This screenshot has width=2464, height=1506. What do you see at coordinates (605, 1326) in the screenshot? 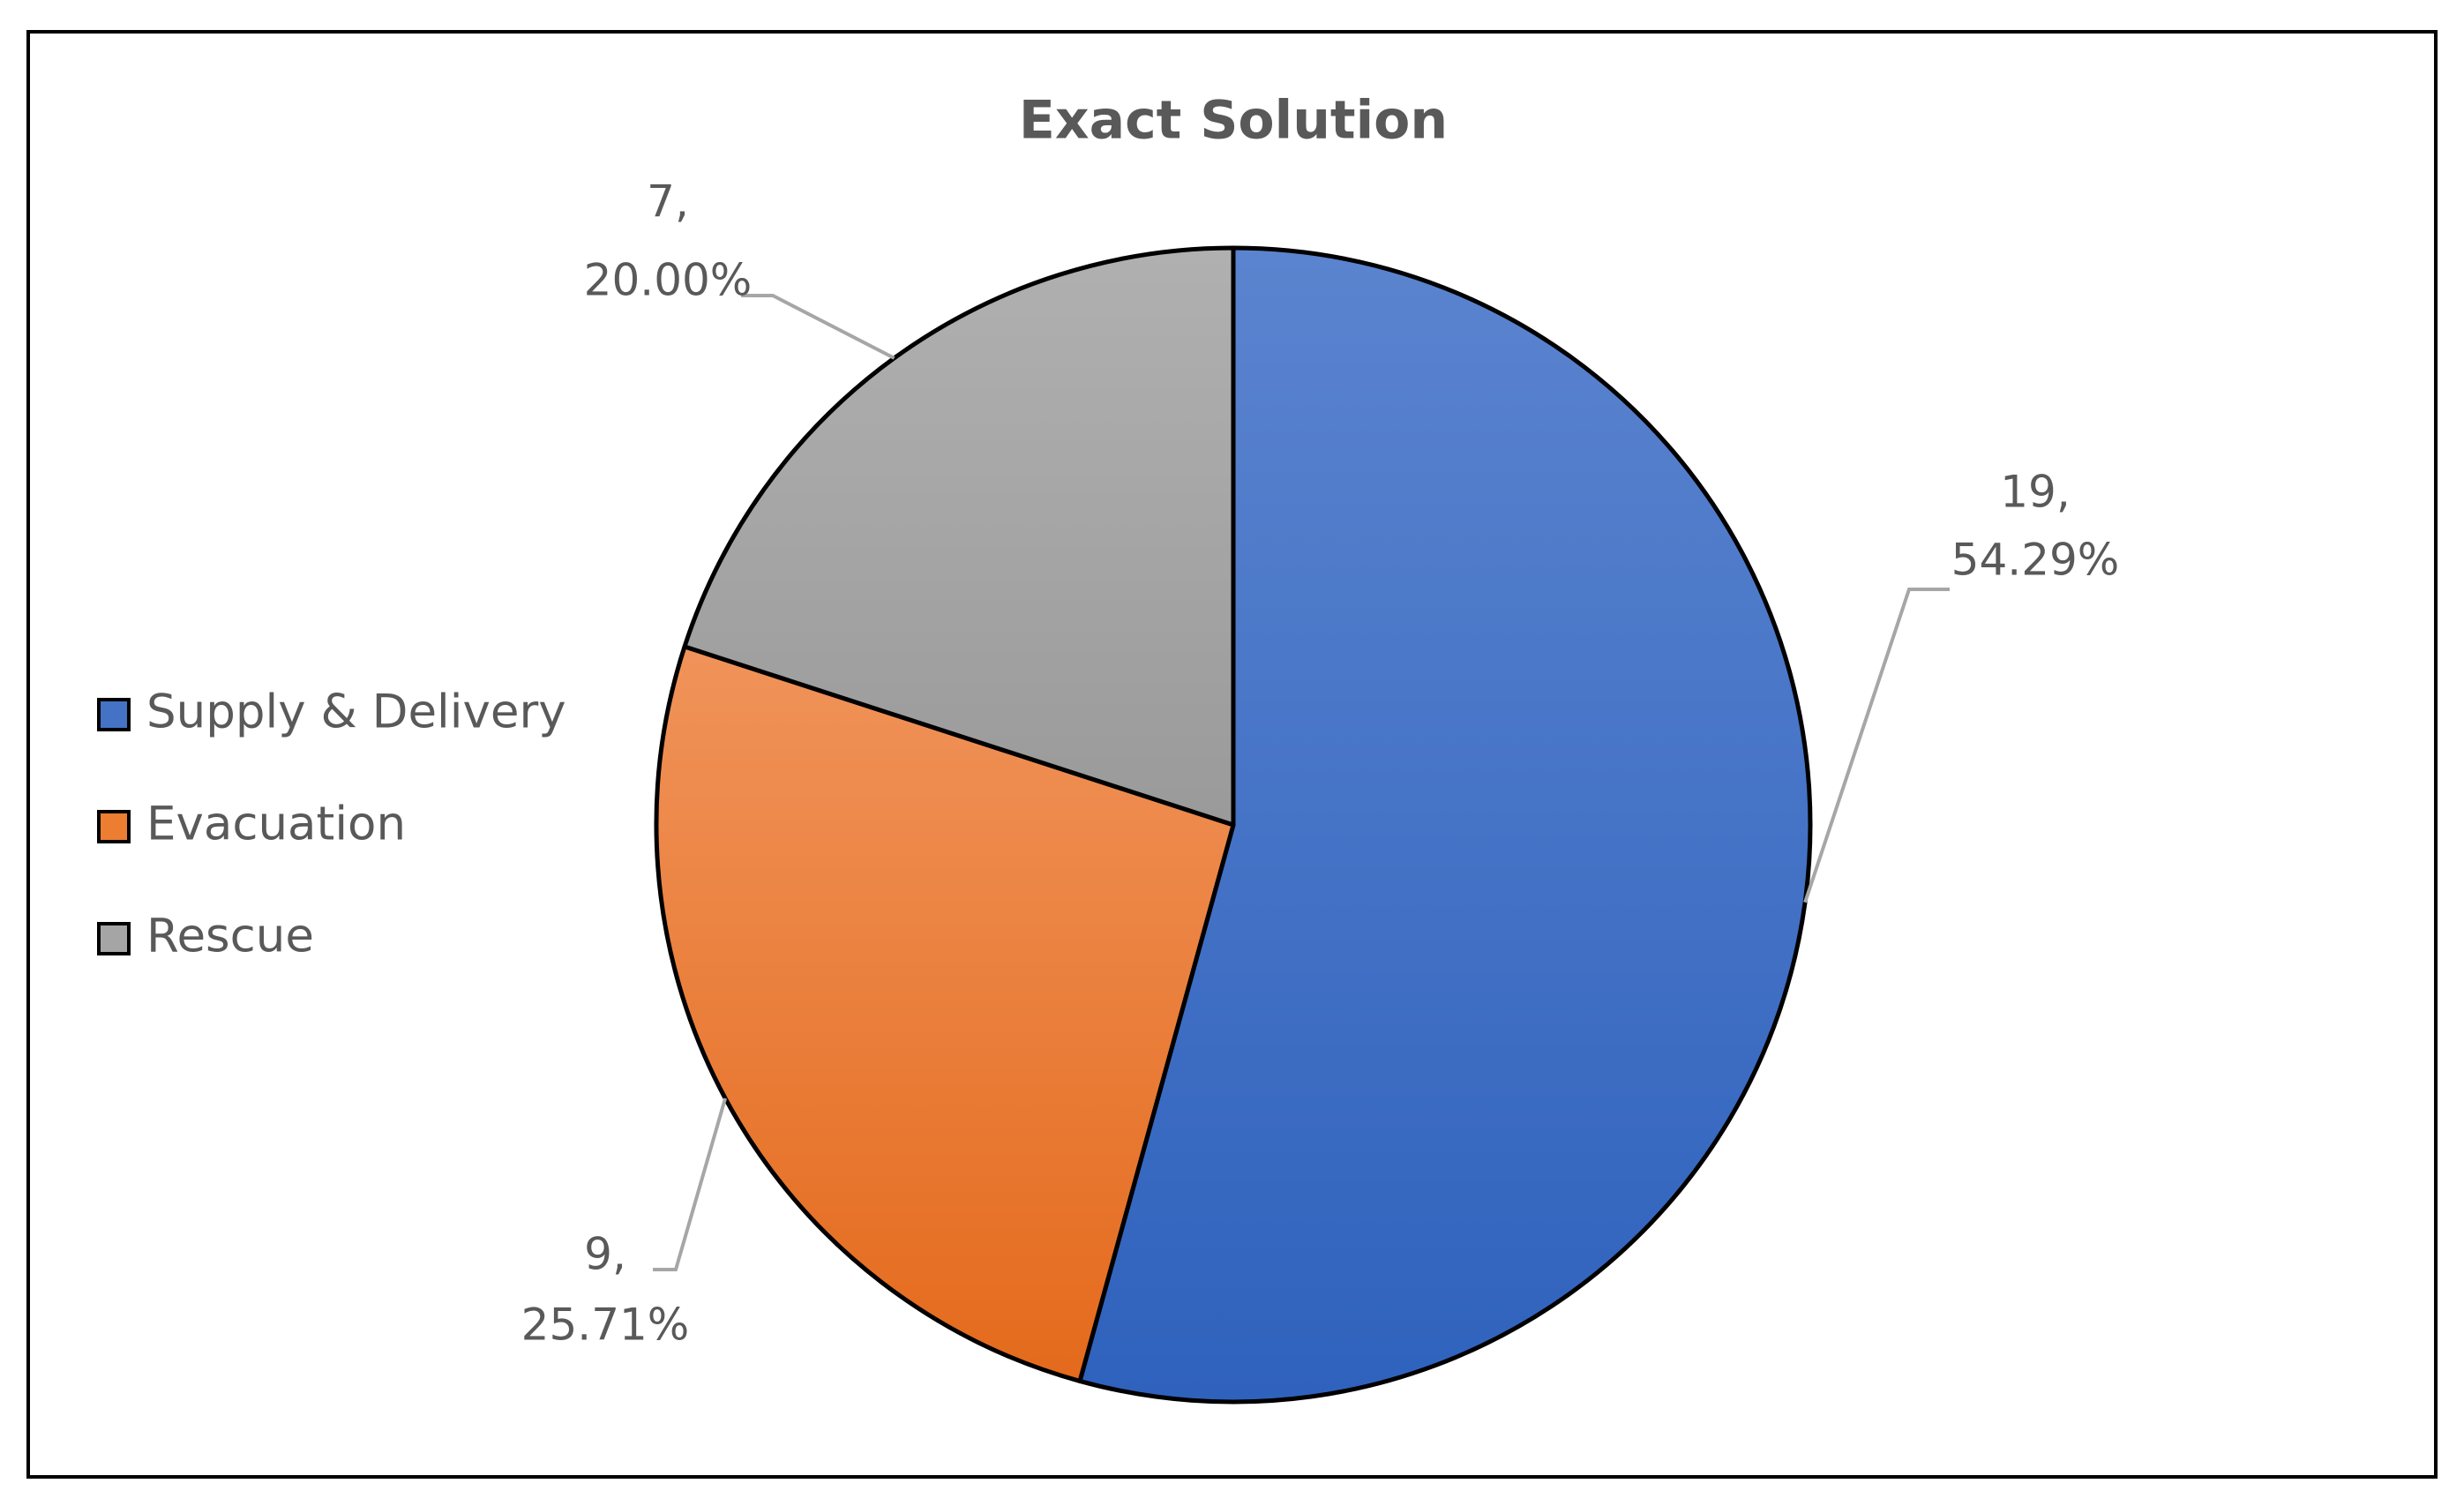
I see `data-label: 25.71%` at bounding box center [605, 1326].